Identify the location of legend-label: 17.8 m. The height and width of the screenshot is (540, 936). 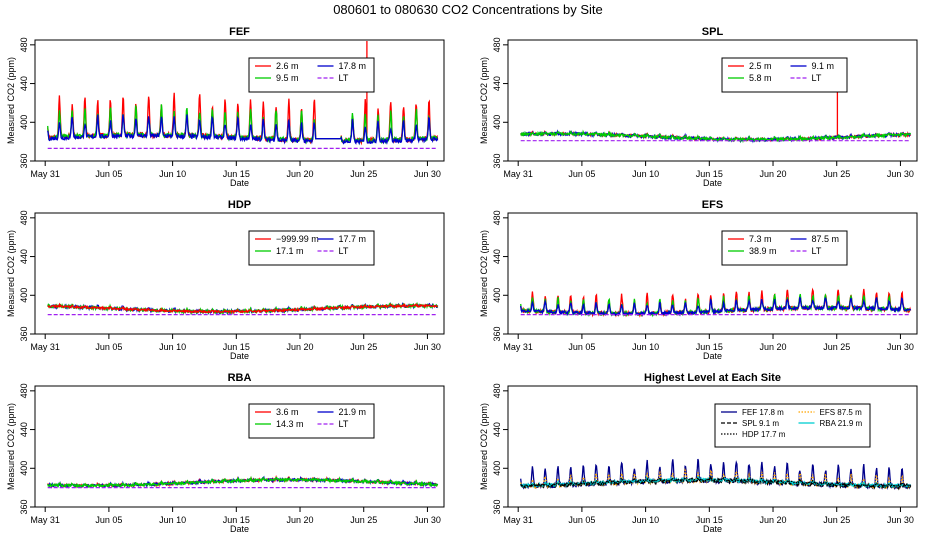
(353, 66).